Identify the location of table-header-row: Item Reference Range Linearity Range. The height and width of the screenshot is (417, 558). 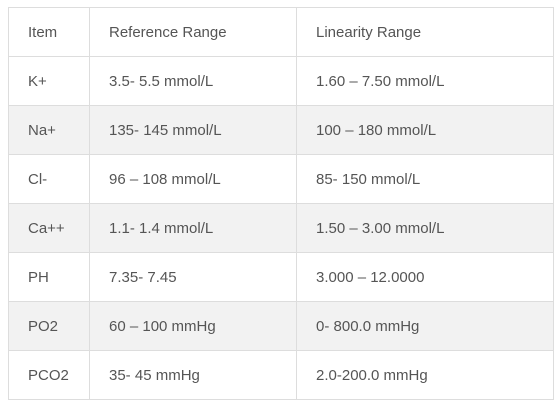
(281, 32).